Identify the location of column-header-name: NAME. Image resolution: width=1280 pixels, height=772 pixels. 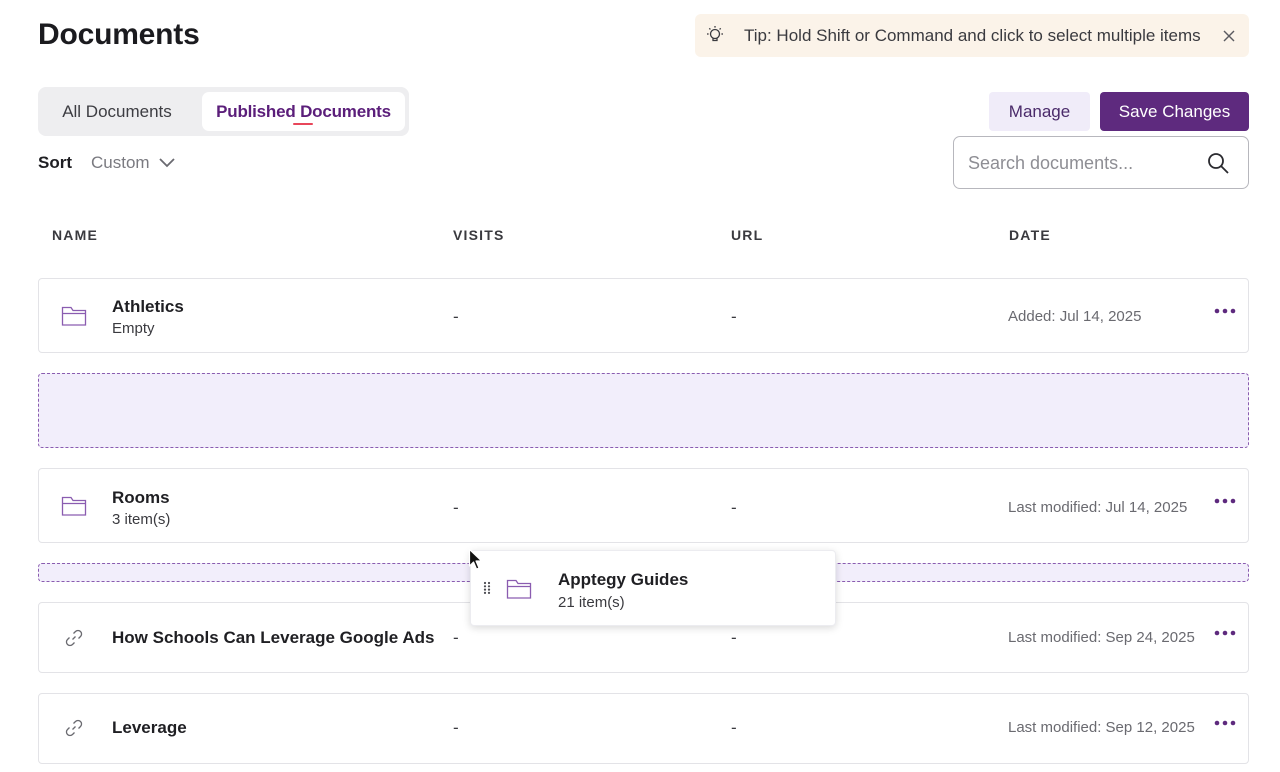
(75, 235).